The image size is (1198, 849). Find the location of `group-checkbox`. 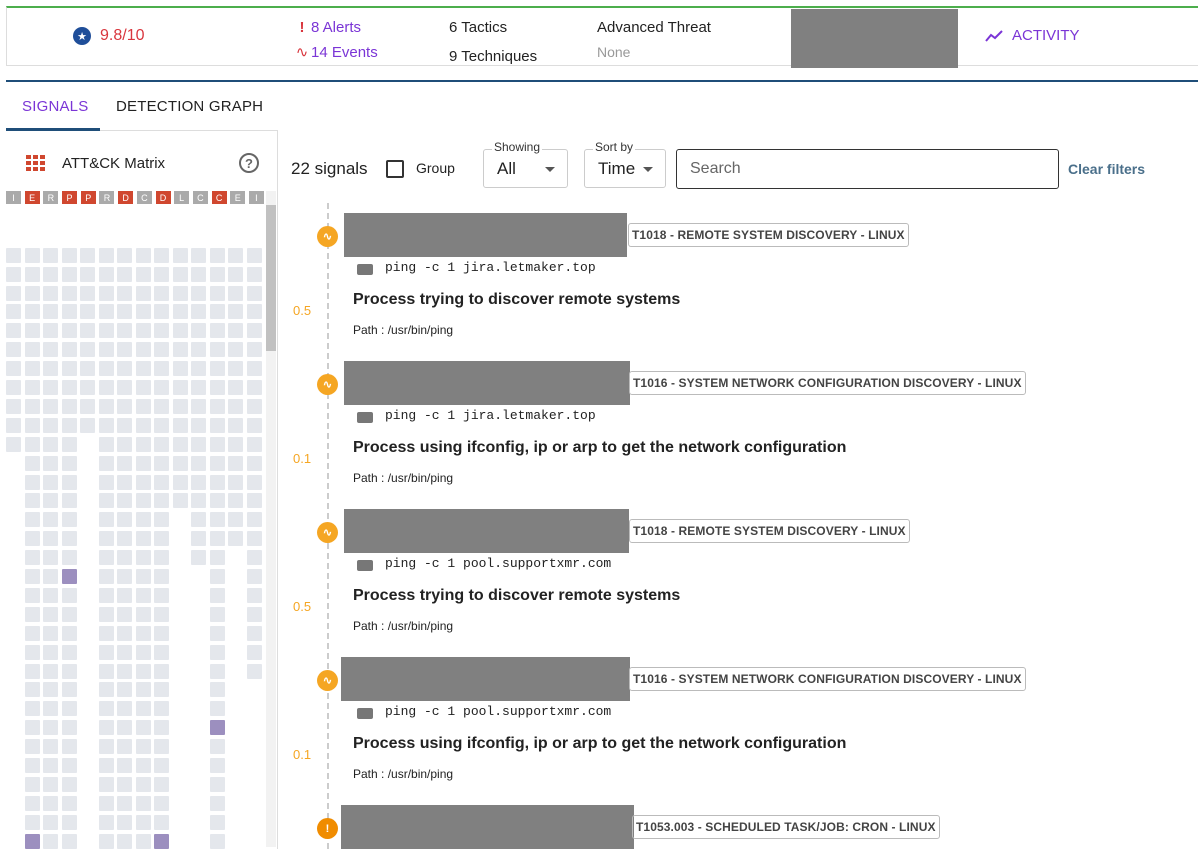

group-checkbox is located at coordinates (395, 169).